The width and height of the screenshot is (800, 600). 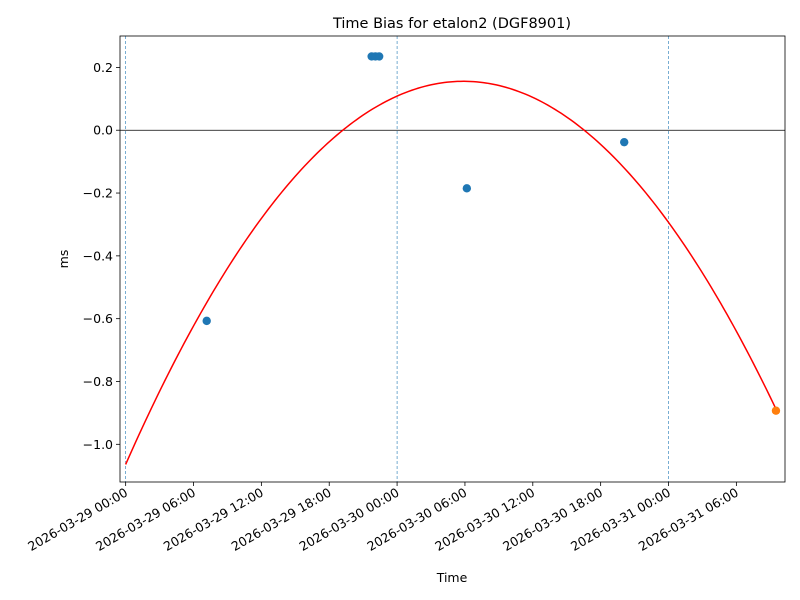 I want to click on y-tick-label: −0.2, so click(x=98, y=193).